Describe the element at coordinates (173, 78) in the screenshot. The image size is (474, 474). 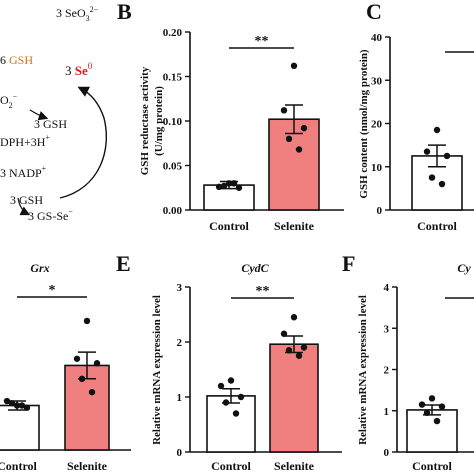
I see `y-tick-label: 0.15` at that location.